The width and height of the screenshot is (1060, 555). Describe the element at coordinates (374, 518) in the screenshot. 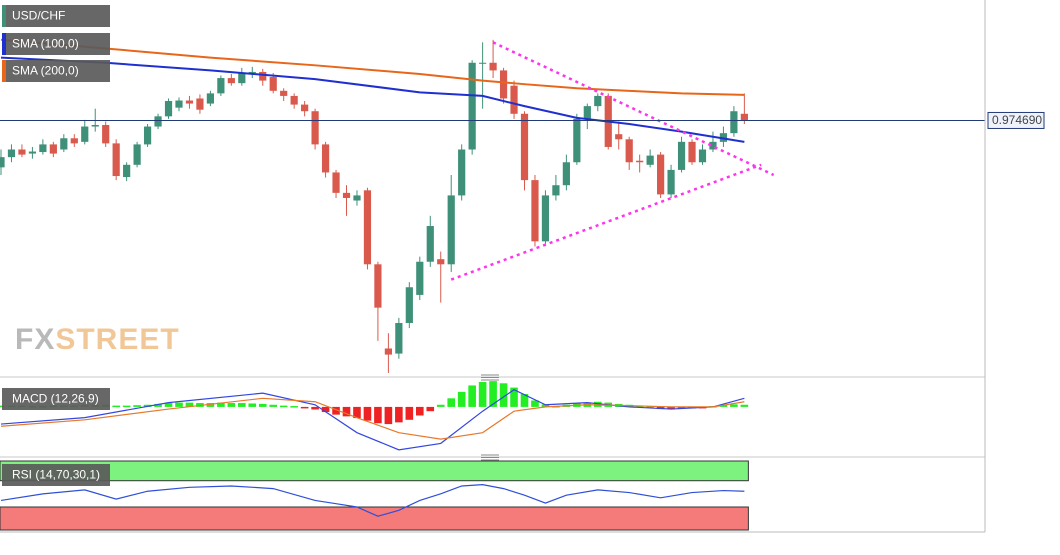

I see `rsi-oversold-band` at that location.